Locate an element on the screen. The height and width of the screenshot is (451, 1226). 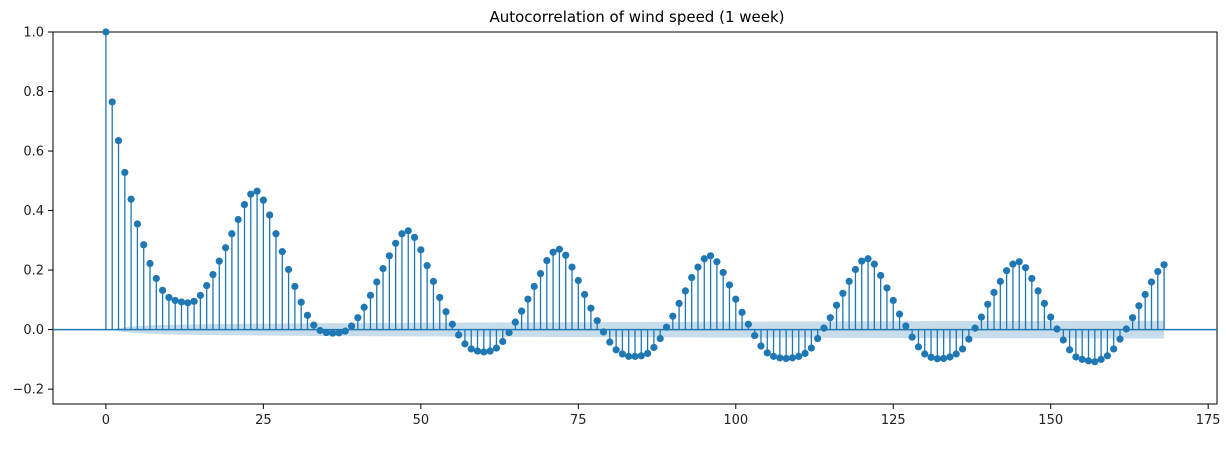
x-axis: 0 25 50 75 100 125 150 175 is located at coordinates (661, 416).